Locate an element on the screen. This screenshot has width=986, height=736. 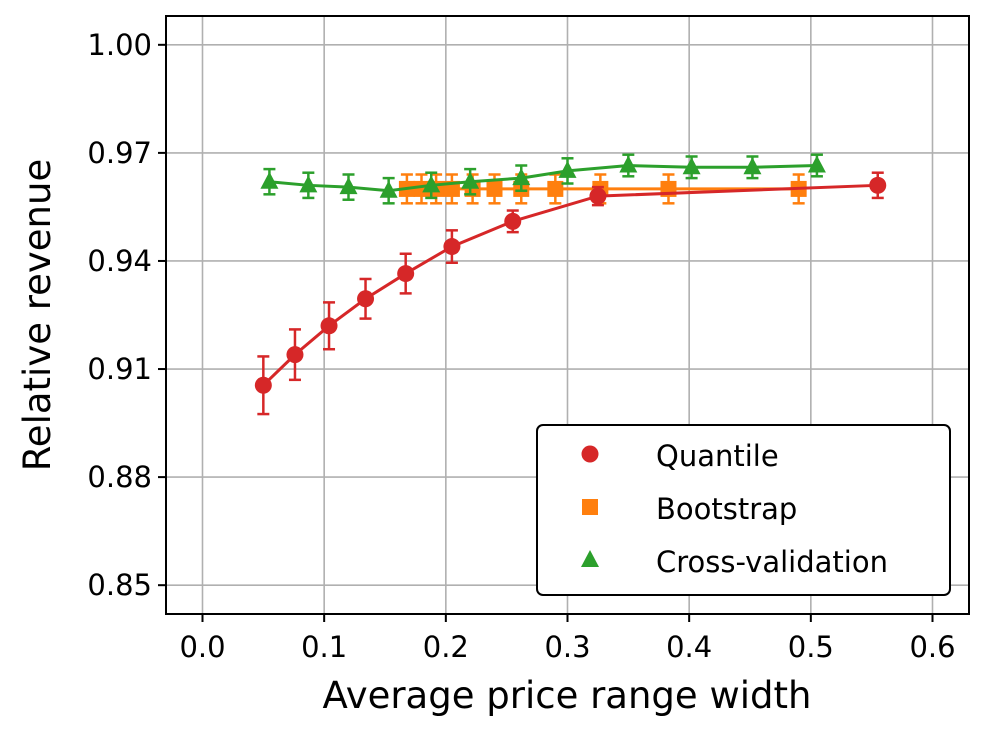
x-tick-label: 0.3 is located at coordinates (567, 647).